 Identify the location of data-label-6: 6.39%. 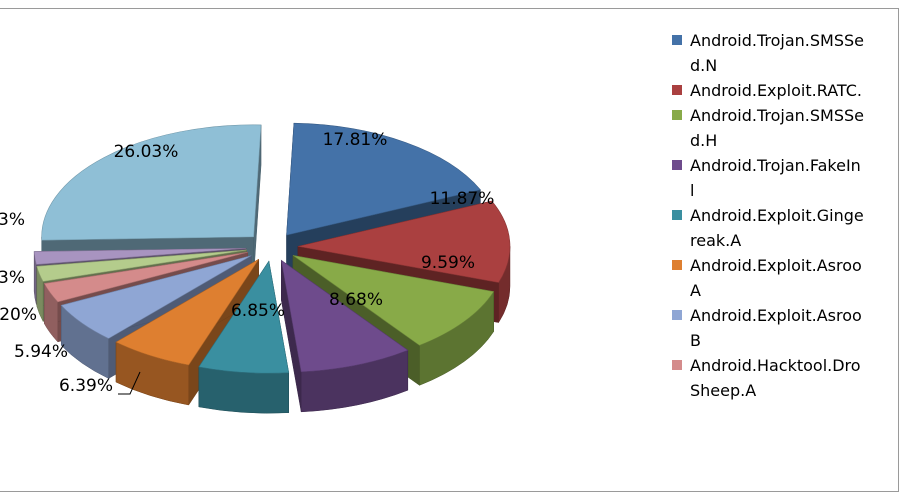
(86, 386).